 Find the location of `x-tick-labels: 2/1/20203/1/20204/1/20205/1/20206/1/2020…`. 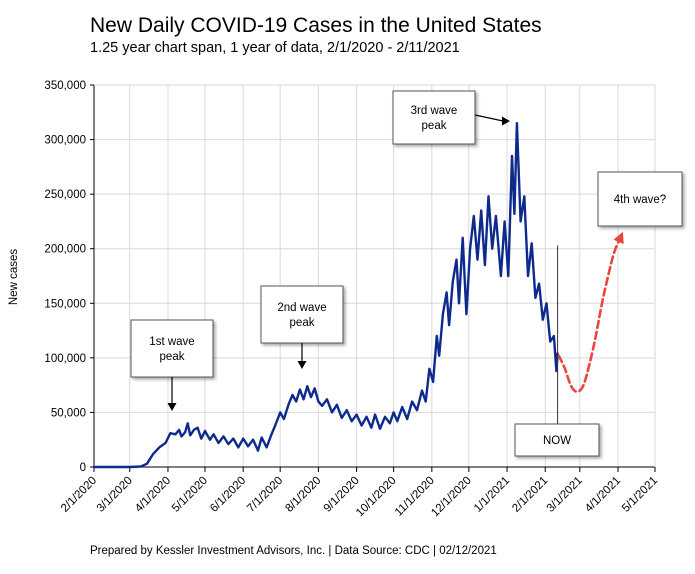

x-tick-labels: 2/1/20203/1/20204/1/20205/1/20206/1/2020… is located at coordinates (359, 497).